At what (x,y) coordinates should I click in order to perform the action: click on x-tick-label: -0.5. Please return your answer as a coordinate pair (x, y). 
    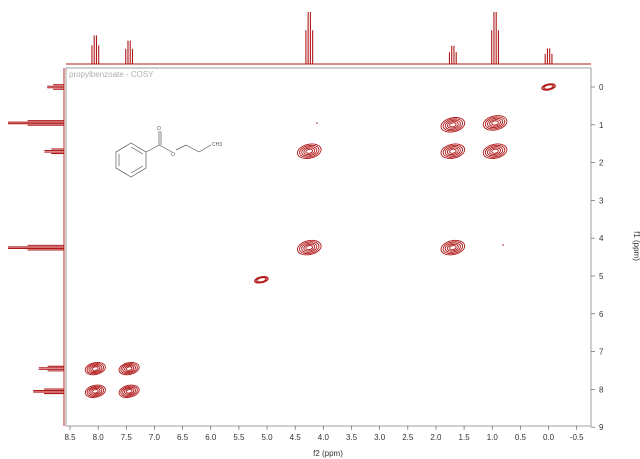
    Looking at the image, I should click on (577, 437).